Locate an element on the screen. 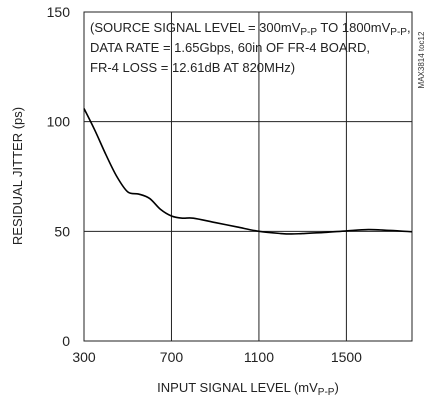 The width and height of the screenshot is (432, 400). x-tick-label: 1500 is located at coordinates (346, 357).